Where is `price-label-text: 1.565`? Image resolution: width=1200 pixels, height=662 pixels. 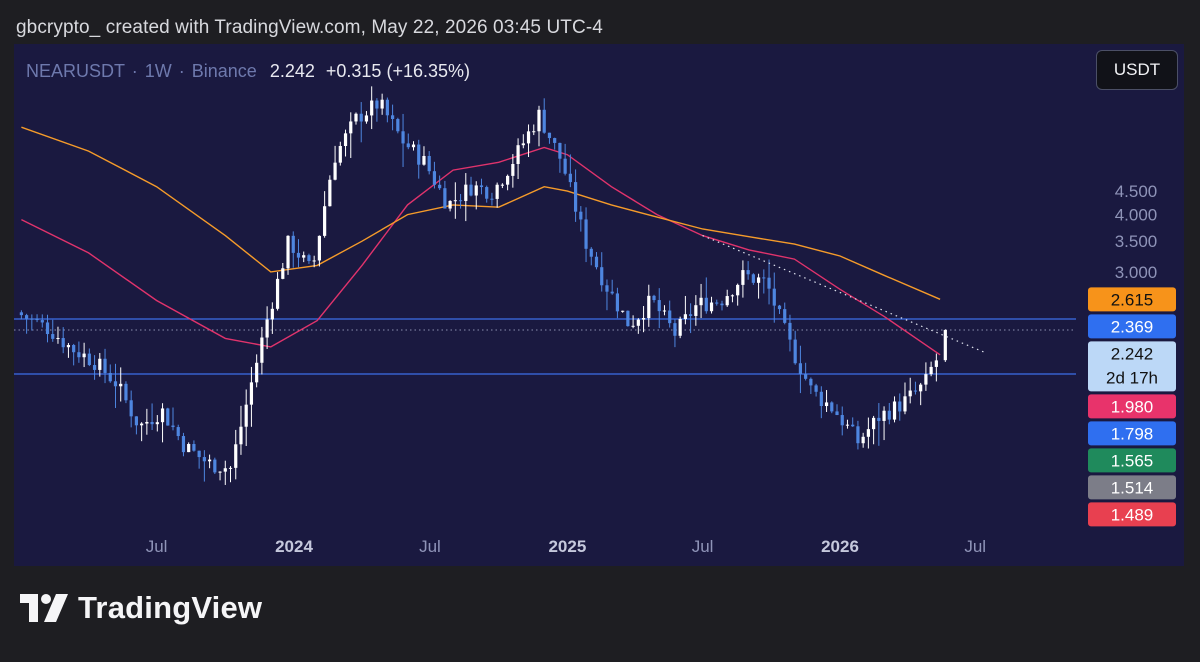 price-label-text: 1.565 is located at coordinates (1132, 460).